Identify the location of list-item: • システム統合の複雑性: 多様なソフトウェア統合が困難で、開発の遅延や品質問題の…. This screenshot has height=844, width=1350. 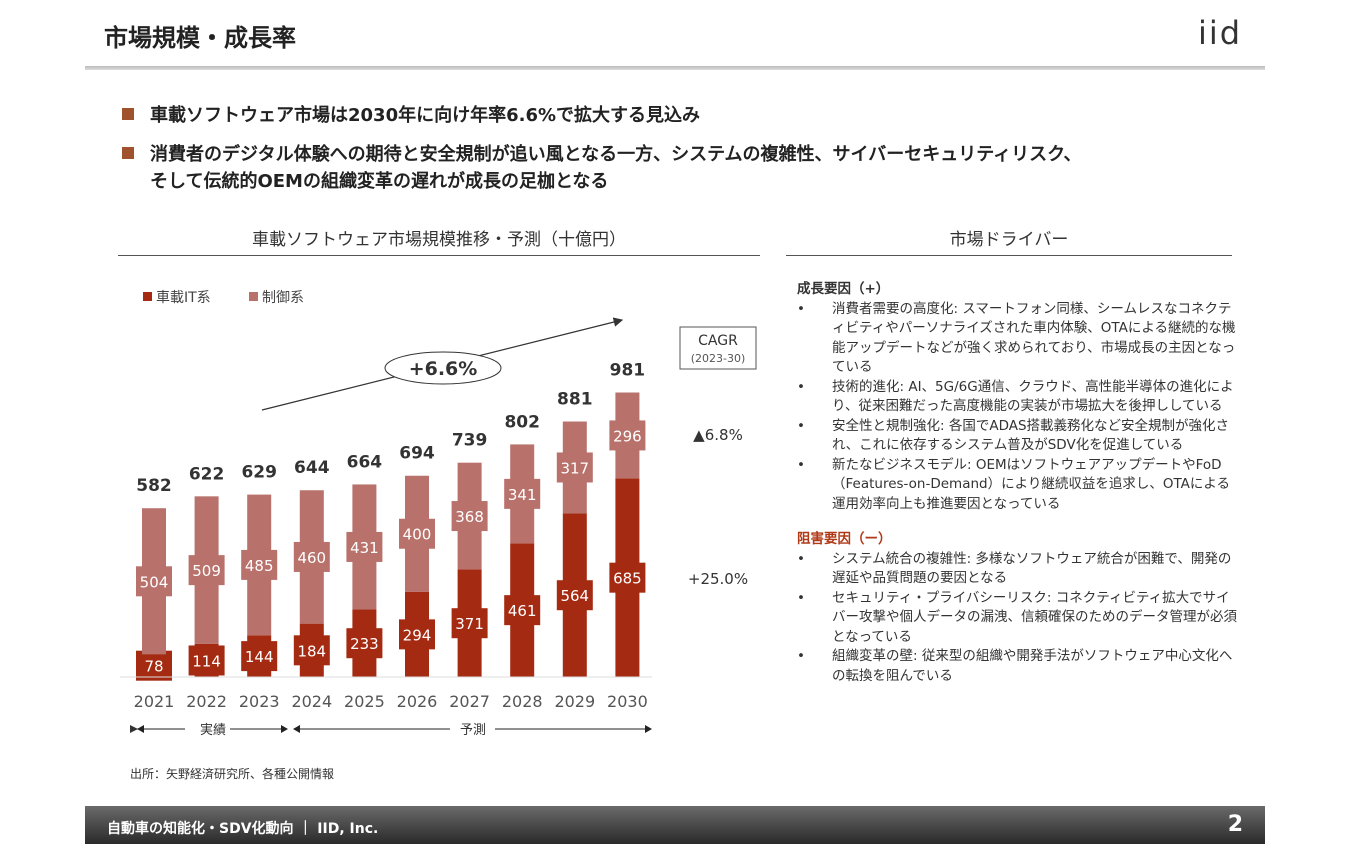
(1017, 569).